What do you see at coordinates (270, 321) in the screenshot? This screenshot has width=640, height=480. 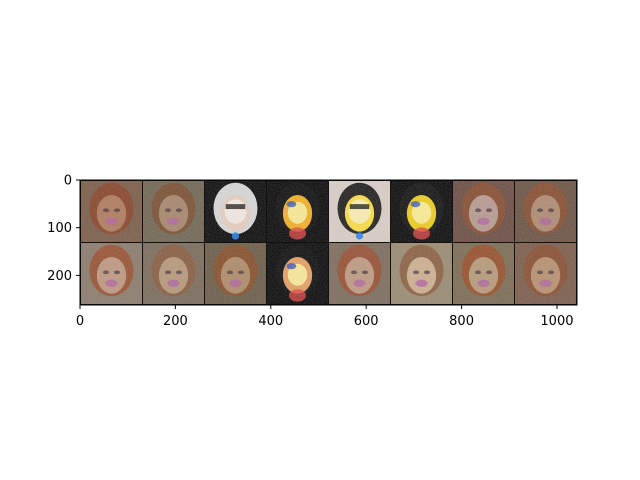 I see `x-tick-label: 400` at bounding box center [270, 321].